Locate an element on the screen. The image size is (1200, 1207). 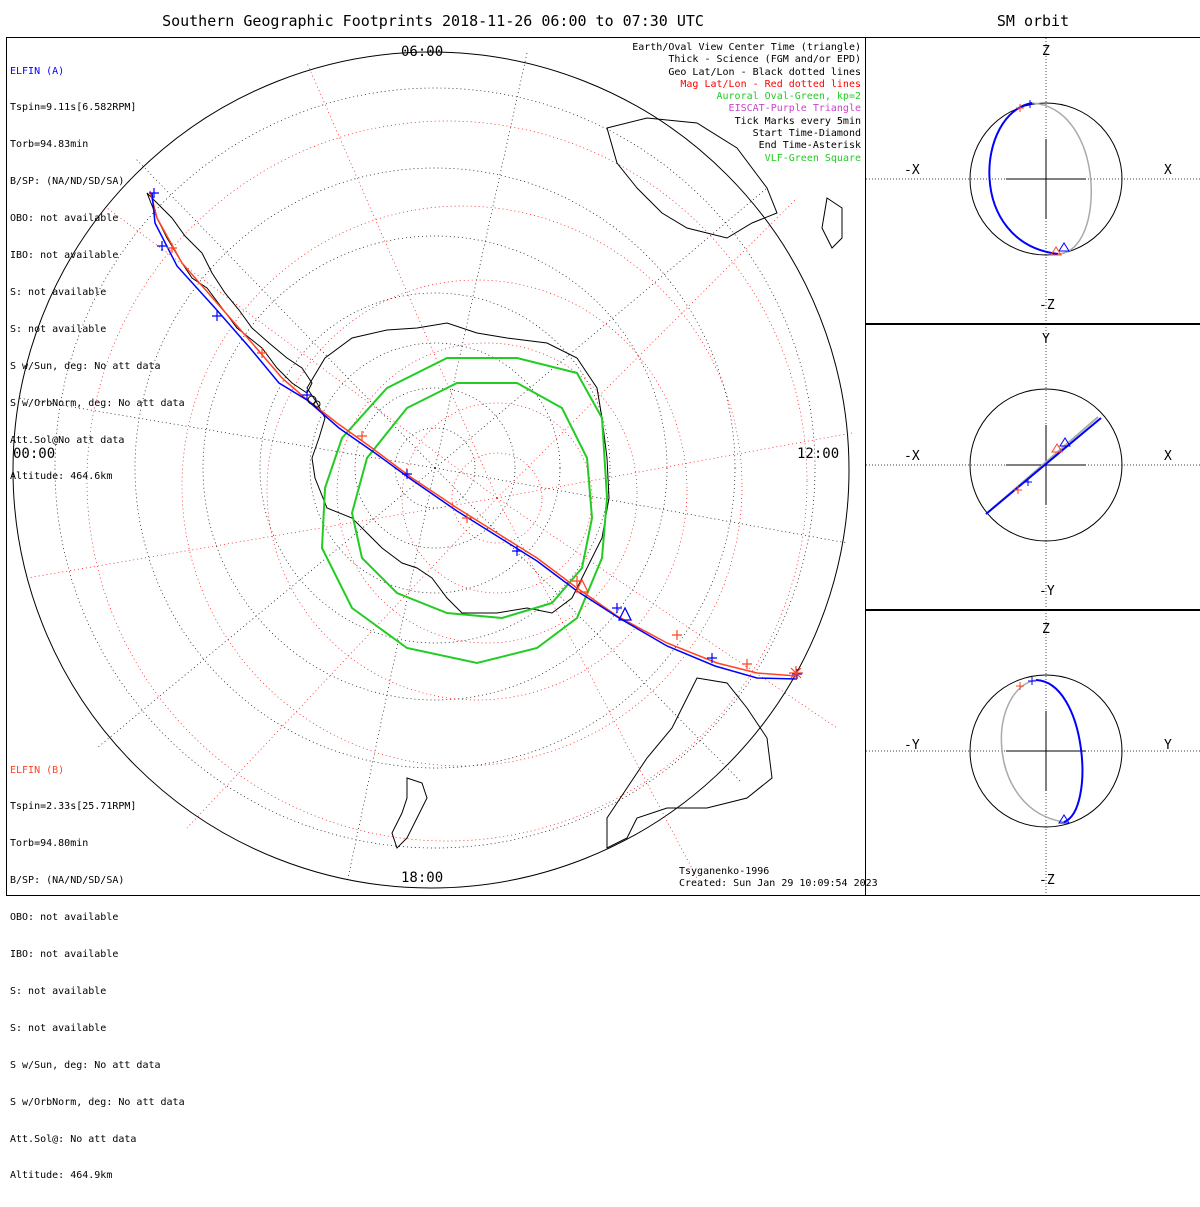
antarctica-outline is located at coordinates (458, 468).